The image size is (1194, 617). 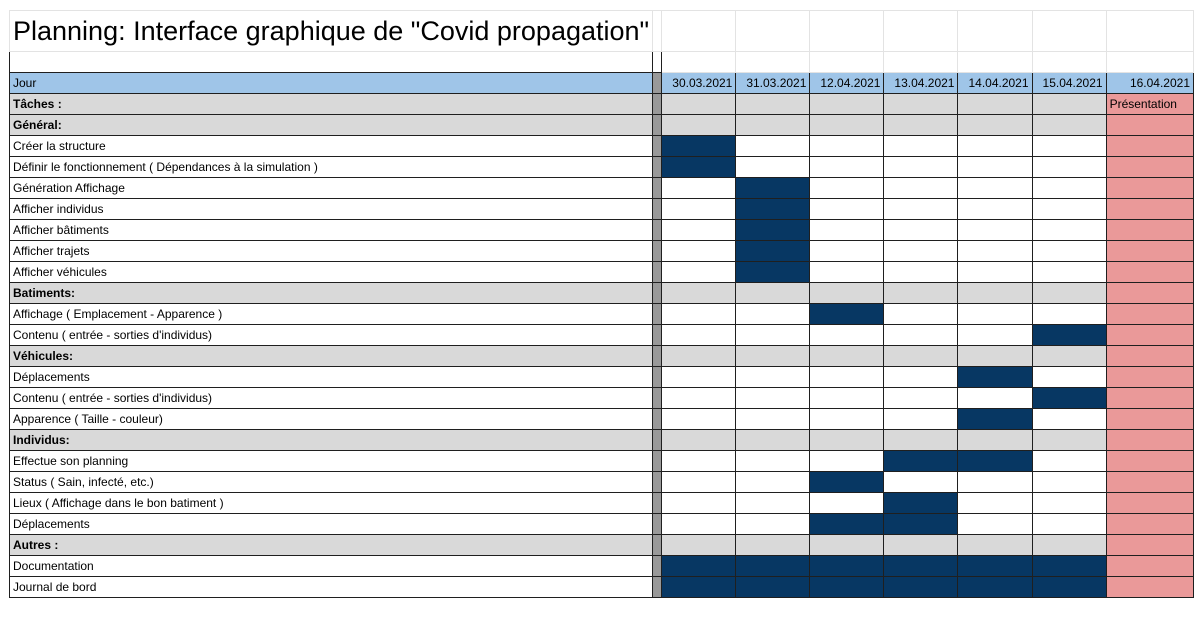 What do you see at coordinates (331, 461) in the screenshot?
I see `task-label: Effectue son planning` at bounding box center [331, 461].